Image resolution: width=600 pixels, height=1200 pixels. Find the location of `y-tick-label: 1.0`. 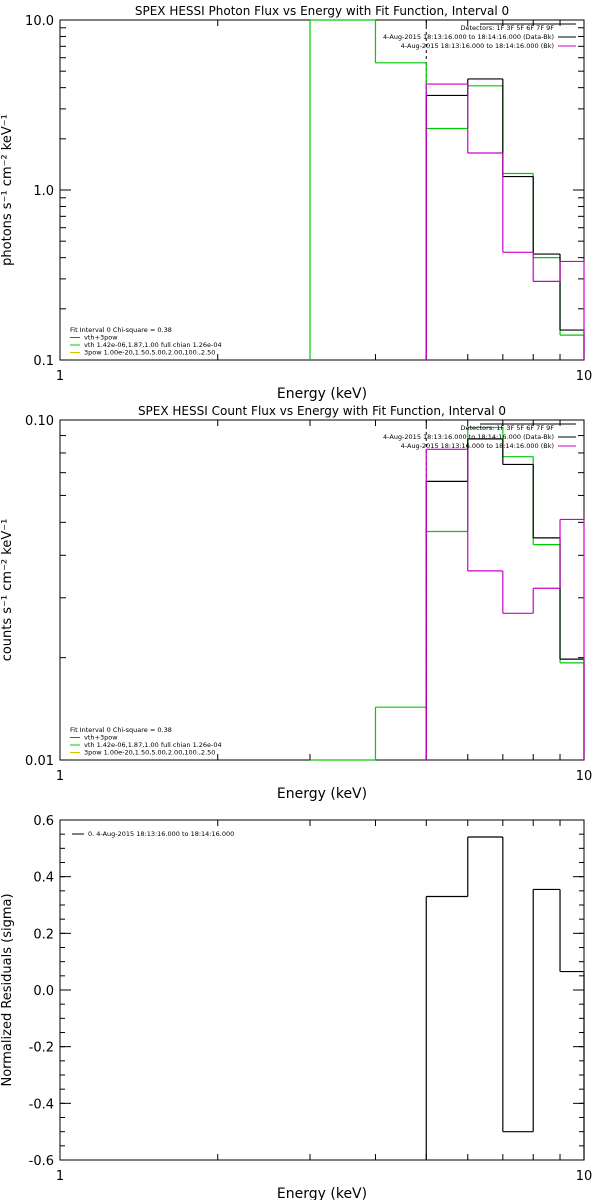

y-tick-label: 1.0 is located at coordinates (43, 191).